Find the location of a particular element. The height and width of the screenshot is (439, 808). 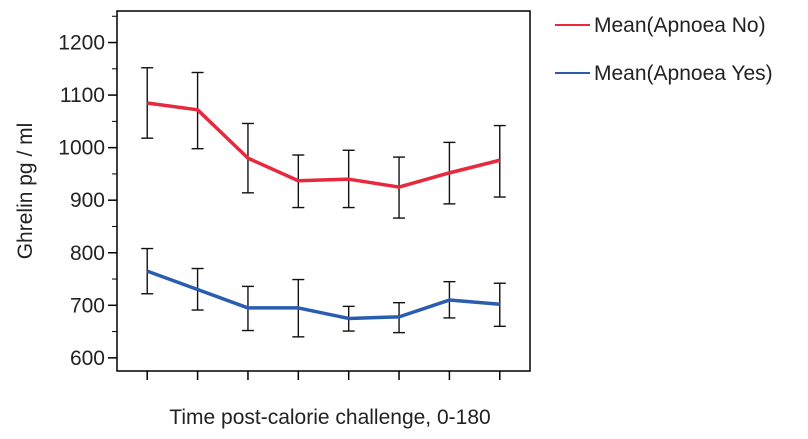

x-axis is located at coordinates (323, 375).